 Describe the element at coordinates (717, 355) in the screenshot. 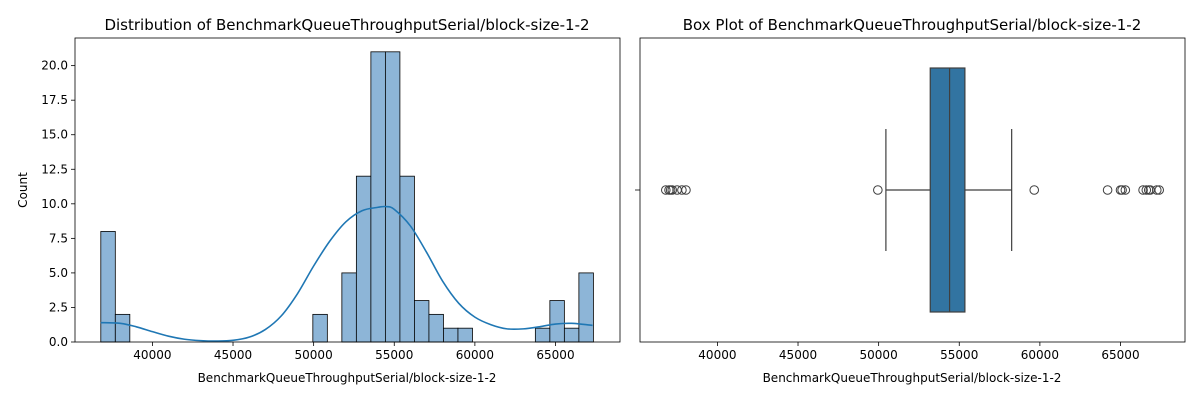

I see `boxplot-xtick-label: 40000` at that location.